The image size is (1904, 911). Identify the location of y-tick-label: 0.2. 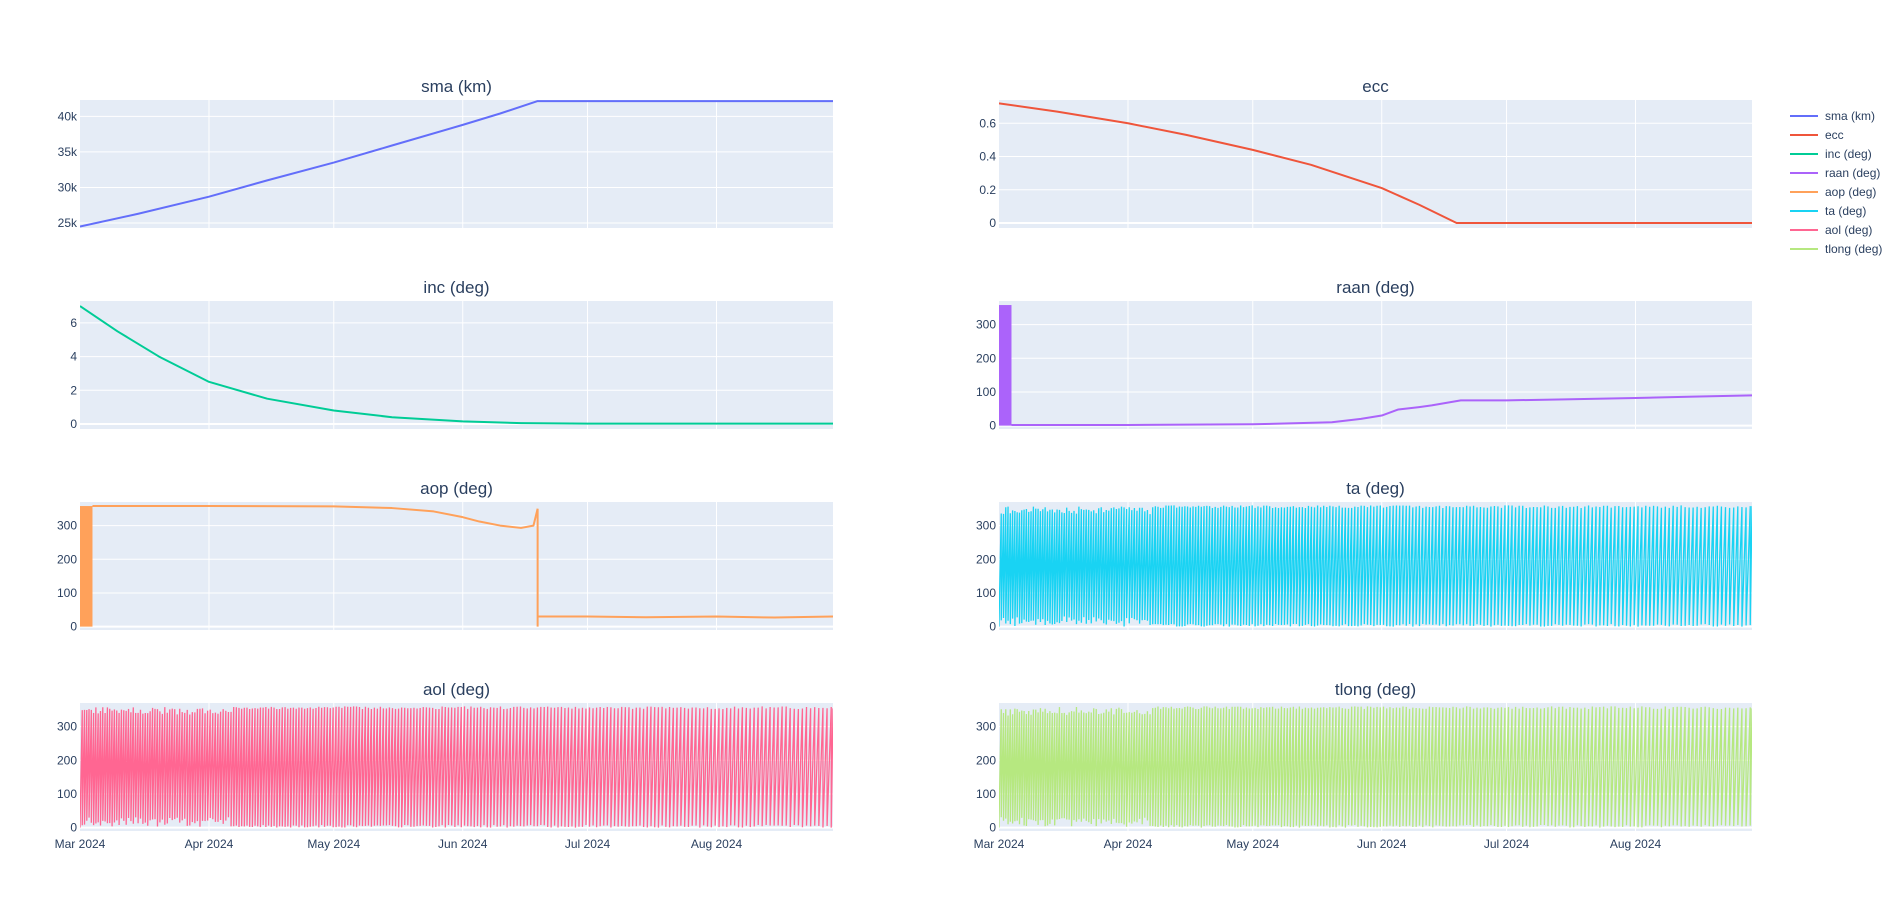
(987, 190).